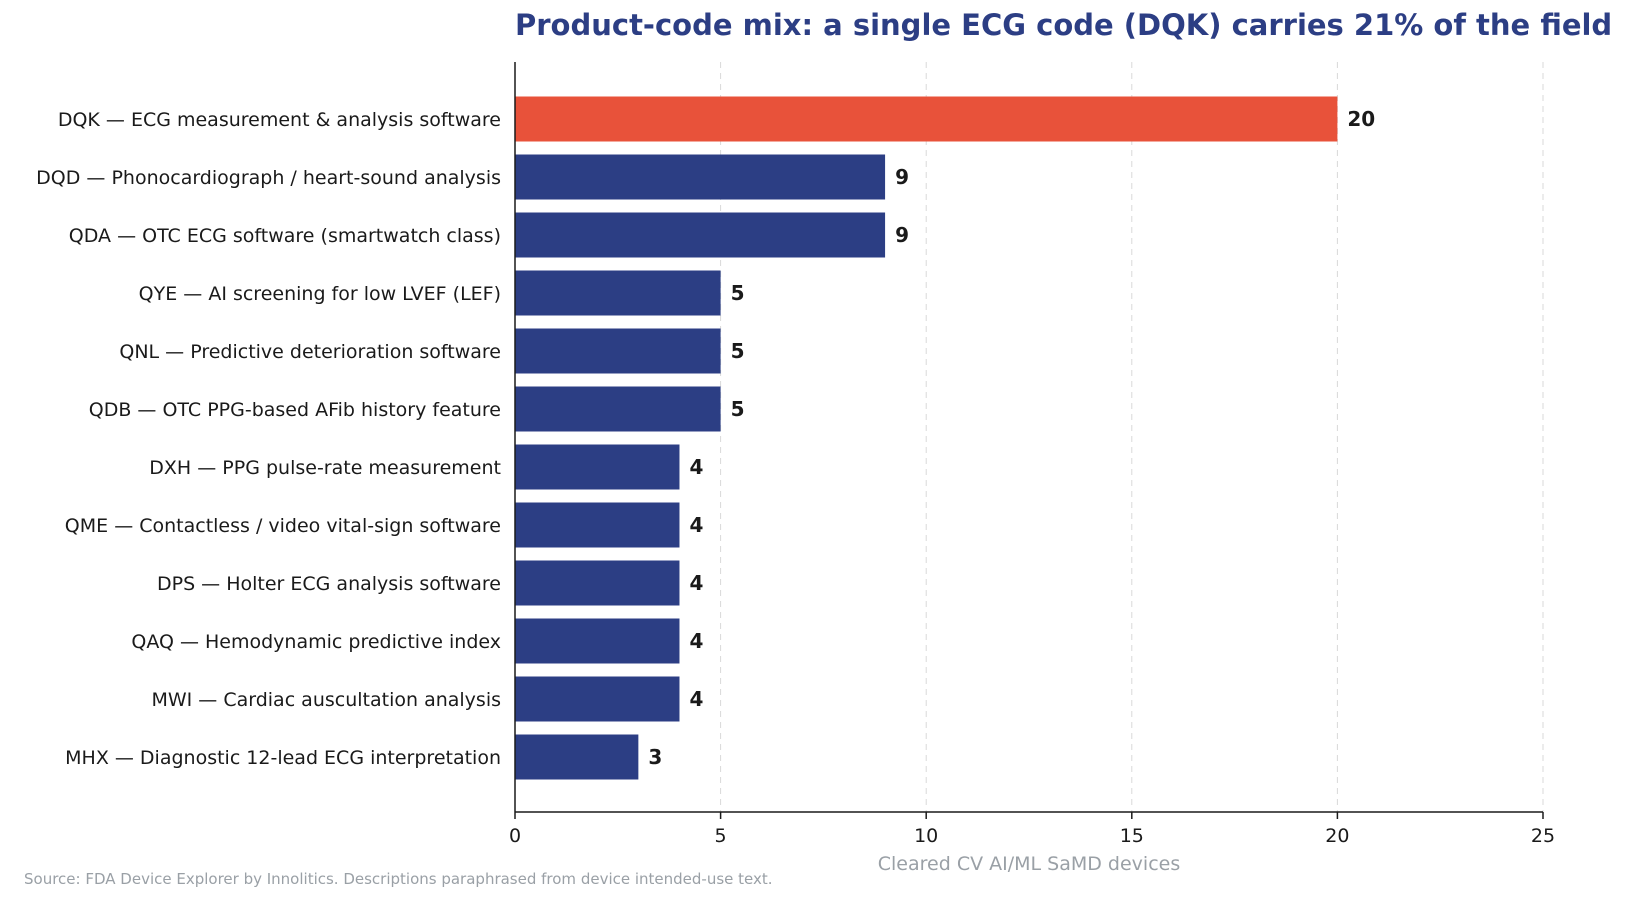  Describe the element at coordinates (902, 177) in the screenshot. I see `value-label-1: 9` at that location.